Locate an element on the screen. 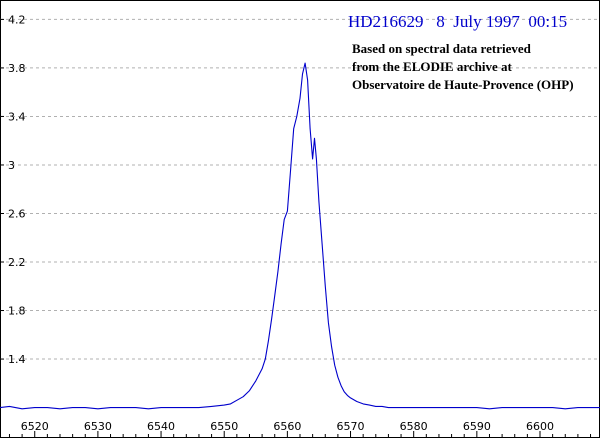 This screenshot has height=438, width=600. x-tick-label: 6590 is located at coordinates (477, 426).